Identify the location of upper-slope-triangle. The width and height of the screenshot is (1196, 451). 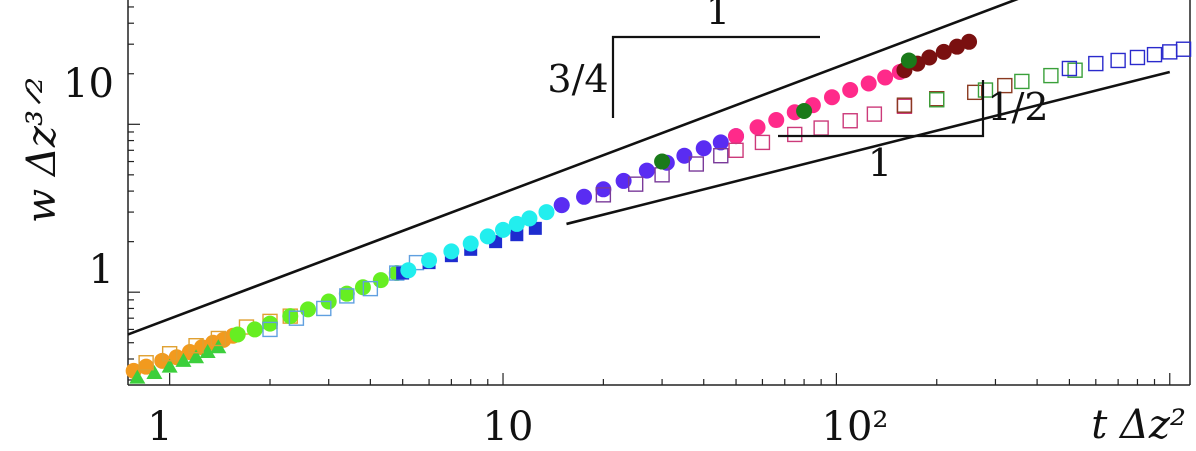
(715, 76).